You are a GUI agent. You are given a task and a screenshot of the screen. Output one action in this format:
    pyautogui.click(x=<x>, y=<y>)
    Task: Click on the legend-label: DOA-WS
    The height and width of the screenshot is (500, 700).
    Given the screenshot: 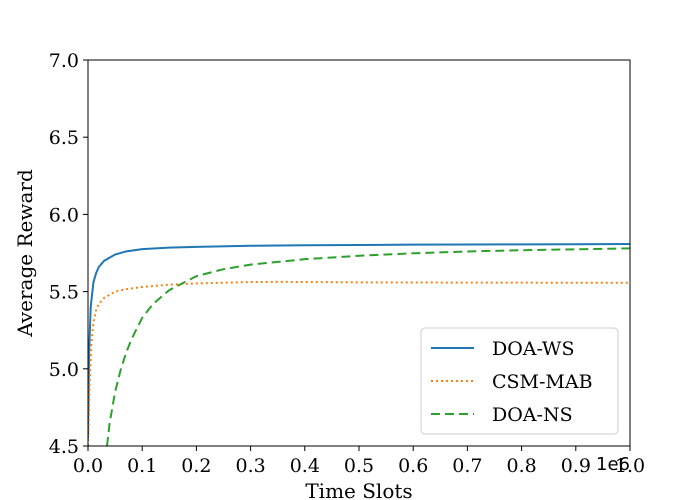 What is the action you would take?
    pyautogui.click(x=533, y=349)
    